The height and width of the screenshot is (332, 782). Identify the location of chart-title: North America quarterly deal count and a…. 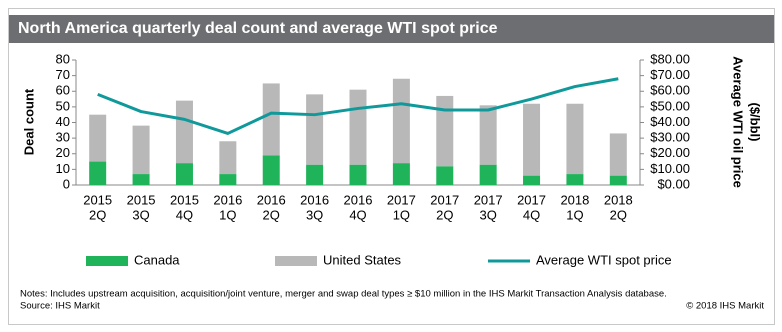
(258, 28).